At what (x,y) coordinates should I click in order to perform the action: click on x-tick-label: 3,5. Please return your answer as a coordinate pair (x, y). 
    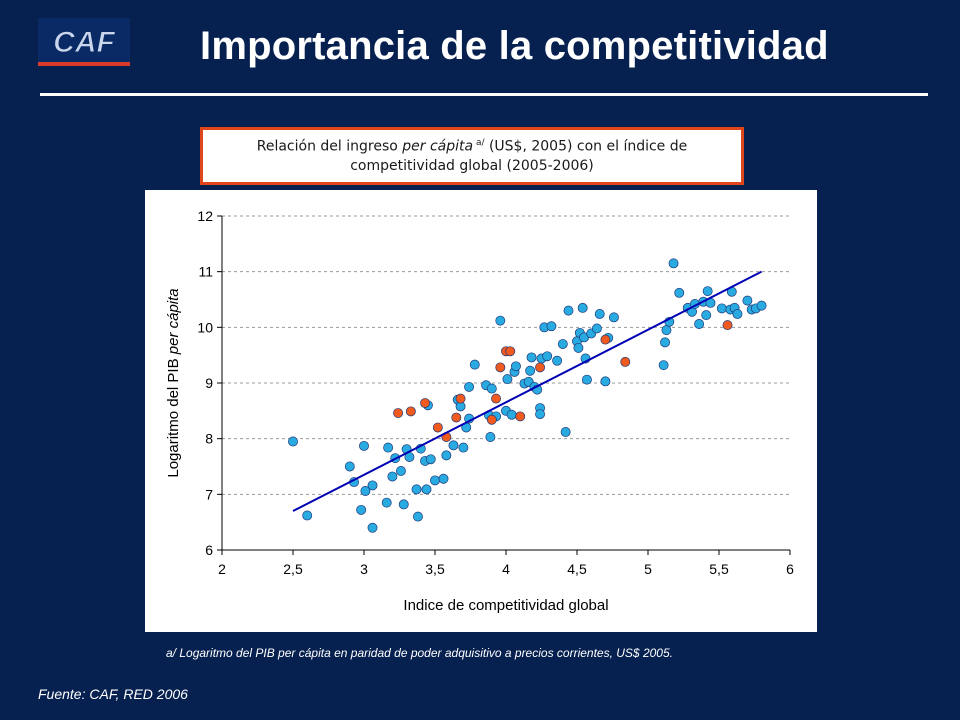
    Looking at the image, I should click on (435, 569).